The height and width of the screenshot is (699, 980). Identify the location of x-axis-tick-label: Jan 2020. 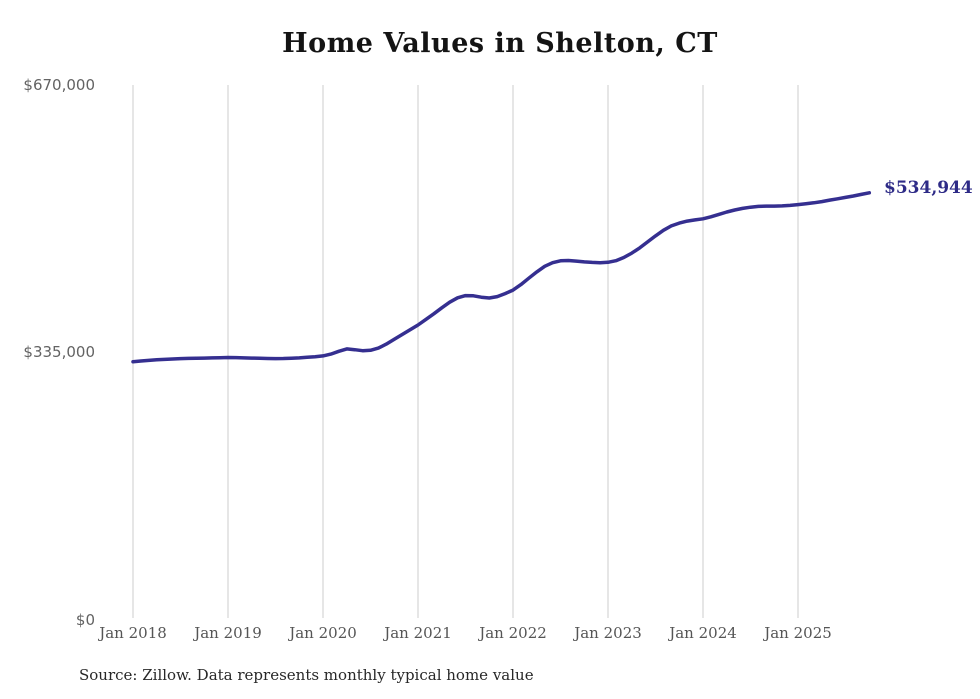
(323, 633).